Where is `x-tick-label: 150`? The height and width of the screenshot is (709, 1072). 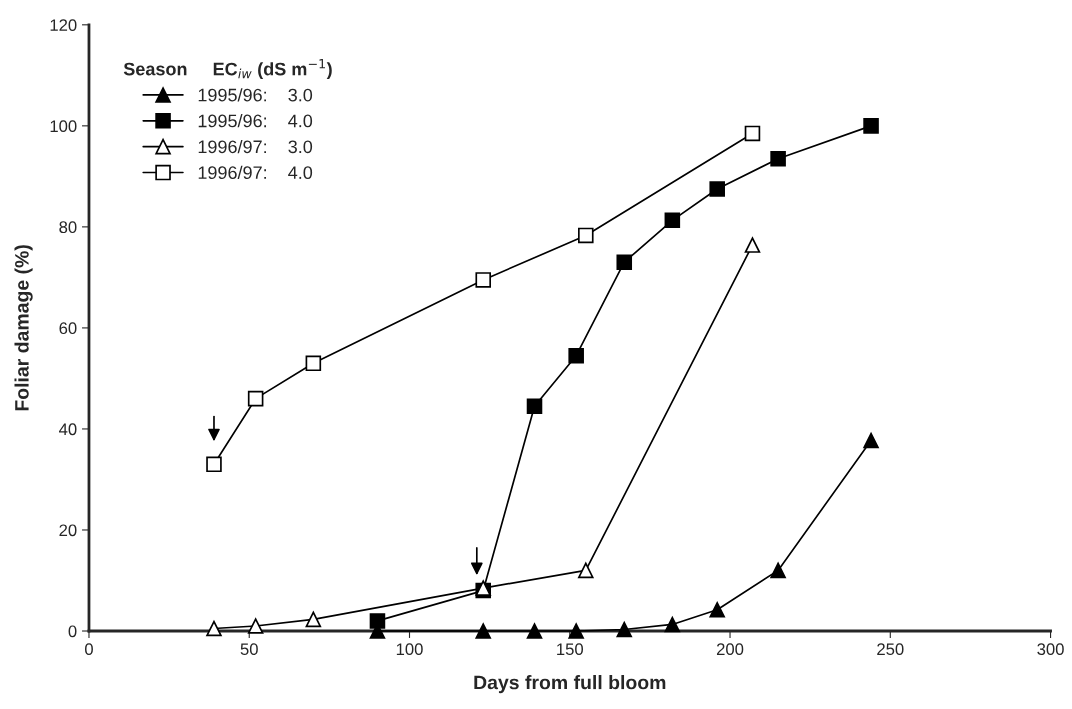 x-tick-label: 150 is located at coordinates (570, 649).